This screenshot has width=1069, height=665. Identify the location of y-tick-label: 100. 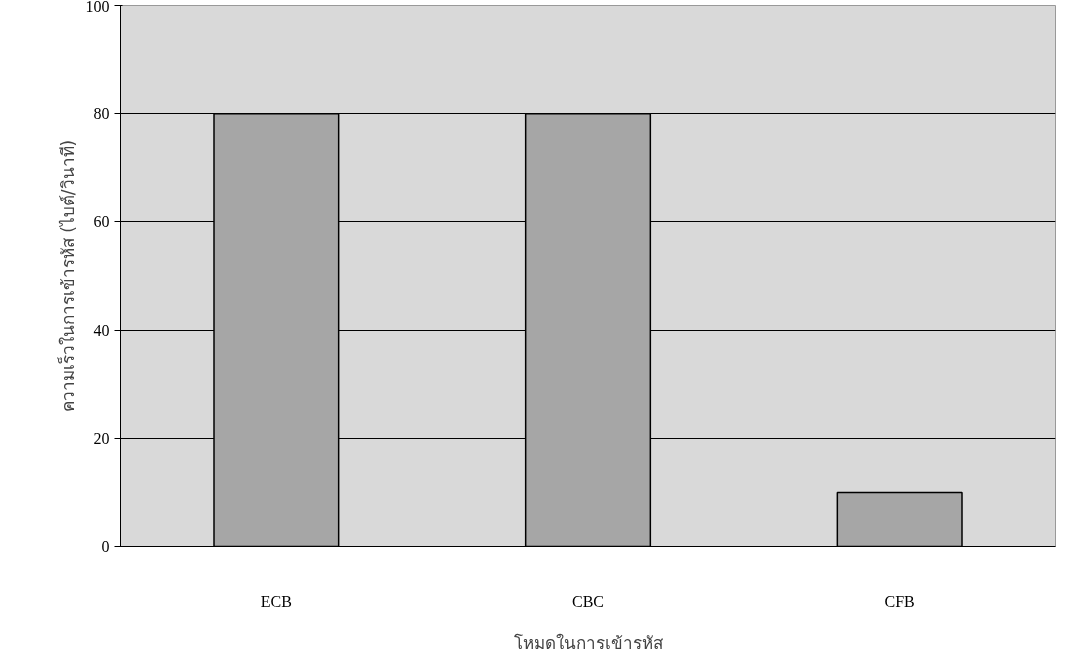
(97, 7).